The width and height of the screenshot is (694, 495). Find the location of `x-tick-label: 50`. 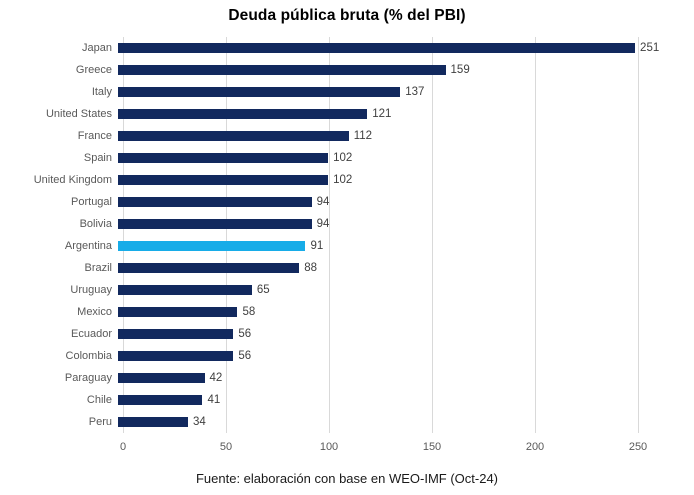

x-tick-label: 50 is located at coordinates (226, 447).